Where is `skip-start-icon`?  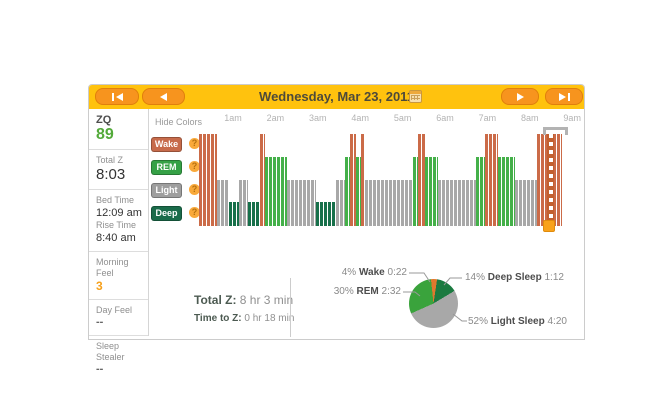 skip-start-icon is located at coordinates (112, 96).